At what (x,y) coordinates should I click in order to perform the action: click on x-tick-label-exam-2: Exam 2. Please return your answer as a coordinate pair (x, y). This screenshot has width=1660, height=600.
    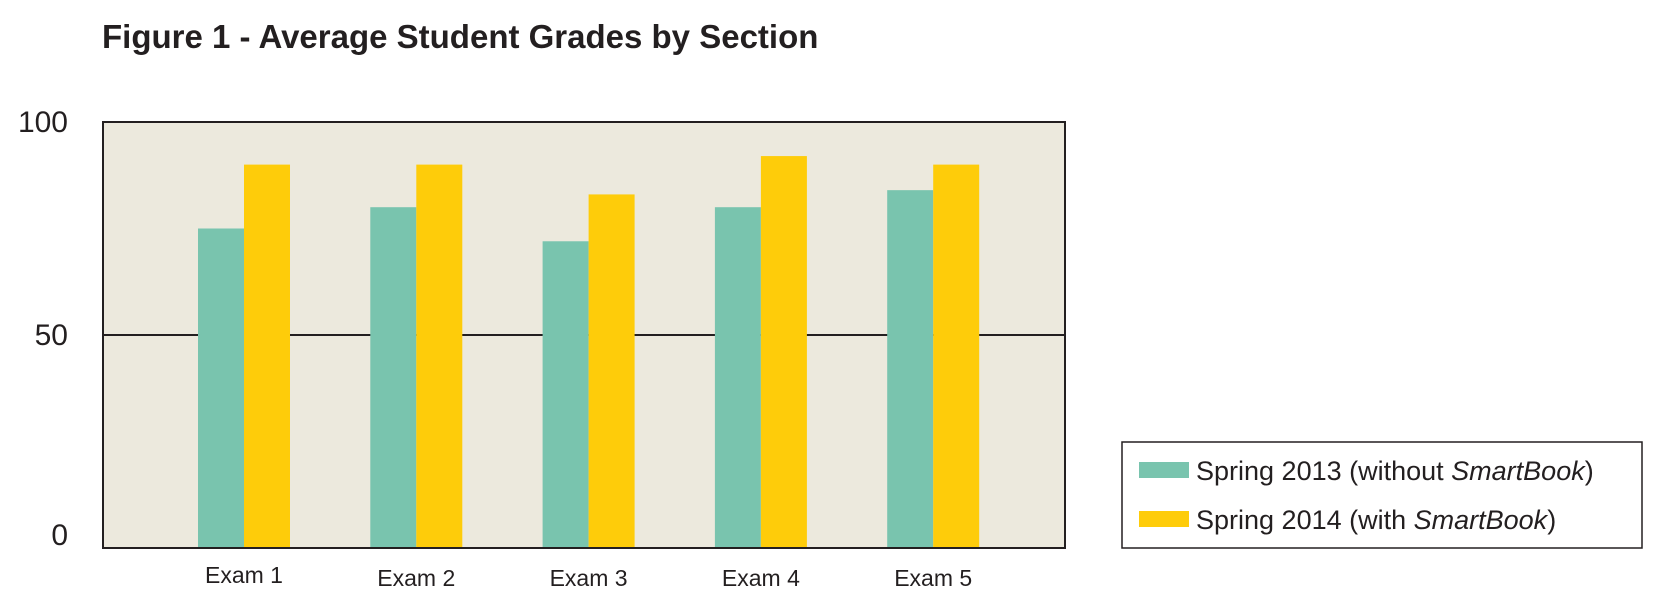
    Looking at the image, I should click on (416, 578).